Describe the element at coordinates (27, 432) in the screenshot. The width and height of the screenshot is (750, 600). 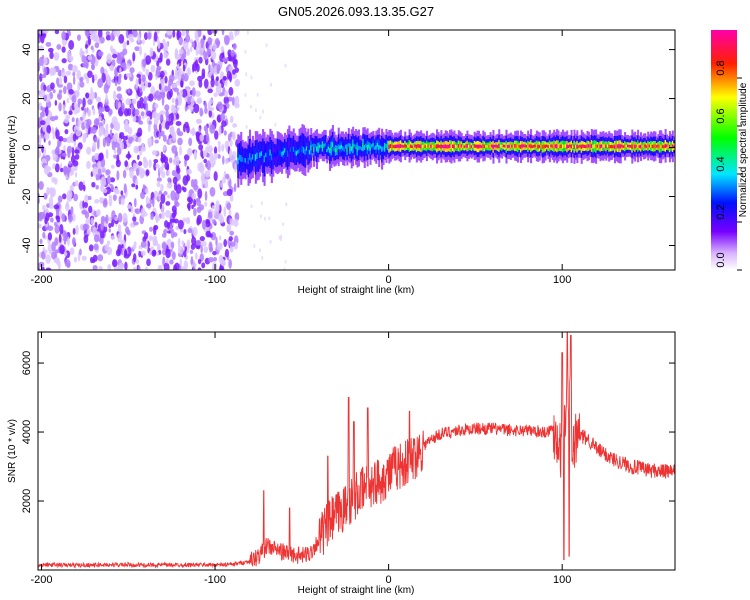
I see `y-tick-label: 4000` at that location.